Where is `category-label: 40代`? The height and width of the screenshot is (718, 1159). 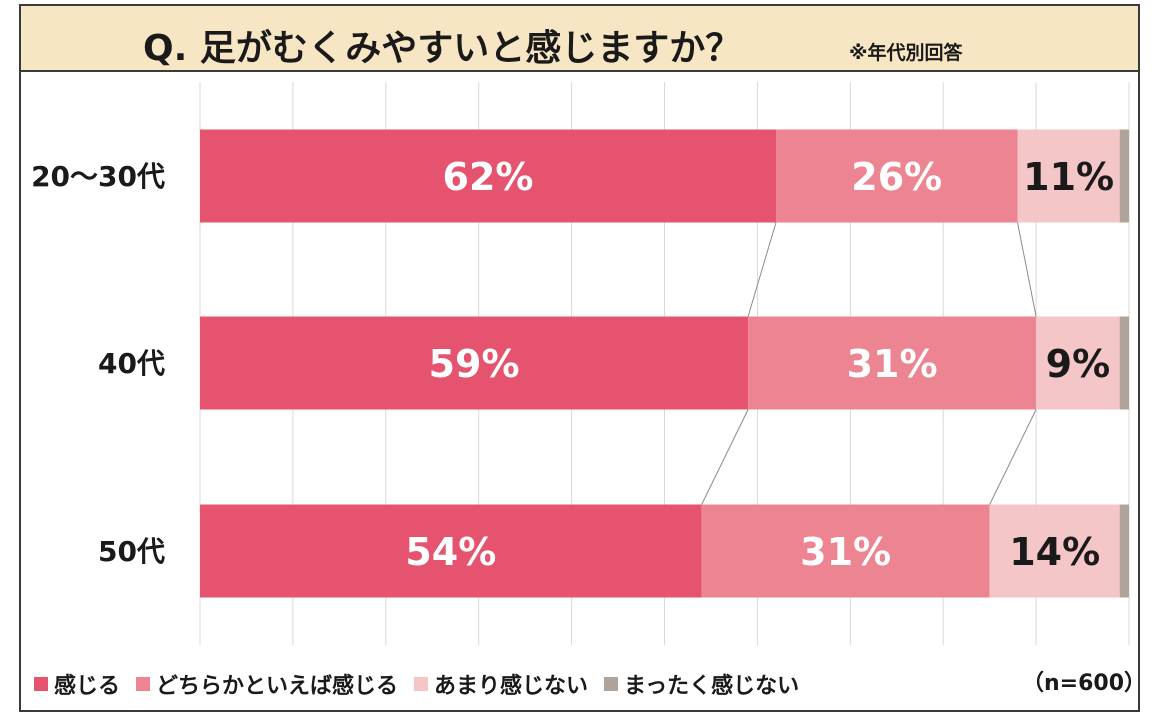 category-label: 40代 is located at coordinates (131, 363).